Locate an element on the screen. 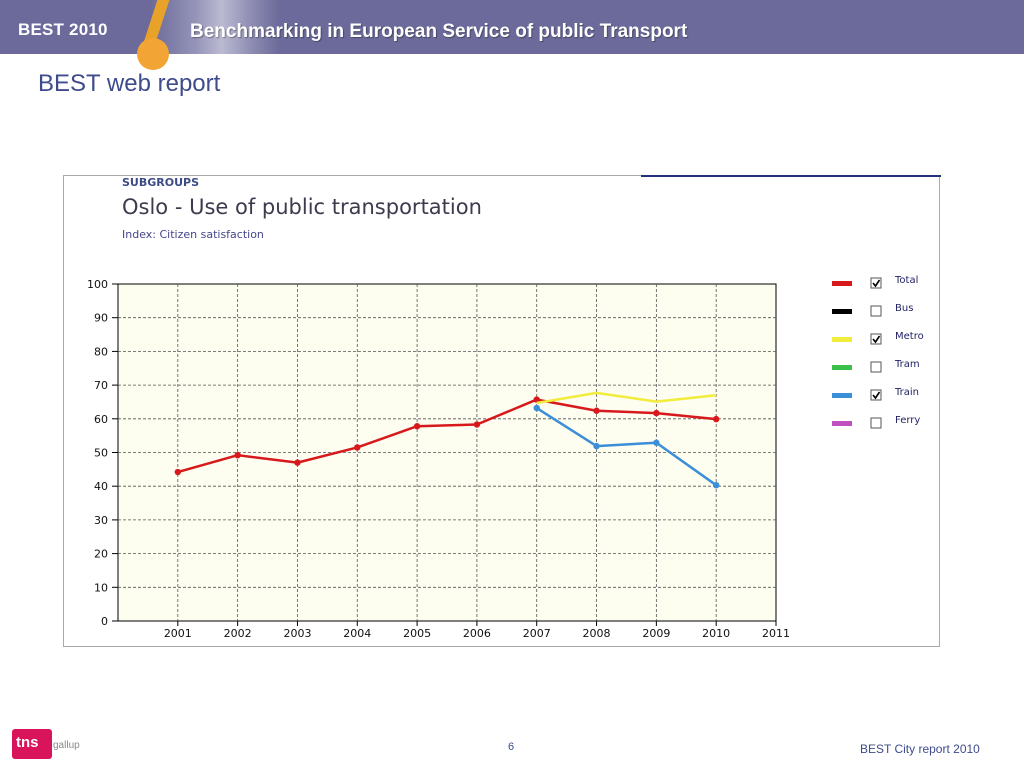 The width and height of the screenshot is (1024, 768). legend-checkbox-bus is located at coordinates (876, 311).